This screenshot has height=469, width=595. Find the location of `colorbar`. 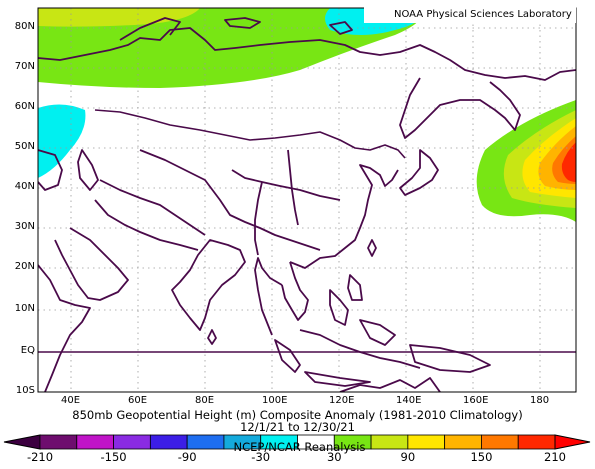

colorbar is located at coordinates (297, 442).